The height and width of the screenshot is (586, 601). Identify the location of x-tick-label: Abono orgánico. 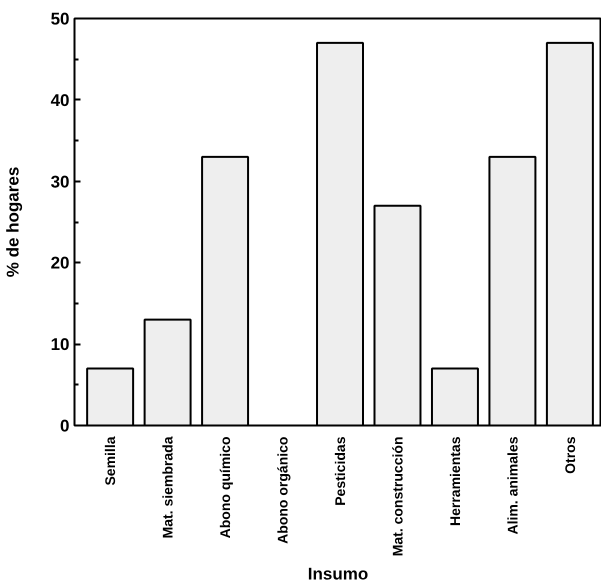
(282, 490).